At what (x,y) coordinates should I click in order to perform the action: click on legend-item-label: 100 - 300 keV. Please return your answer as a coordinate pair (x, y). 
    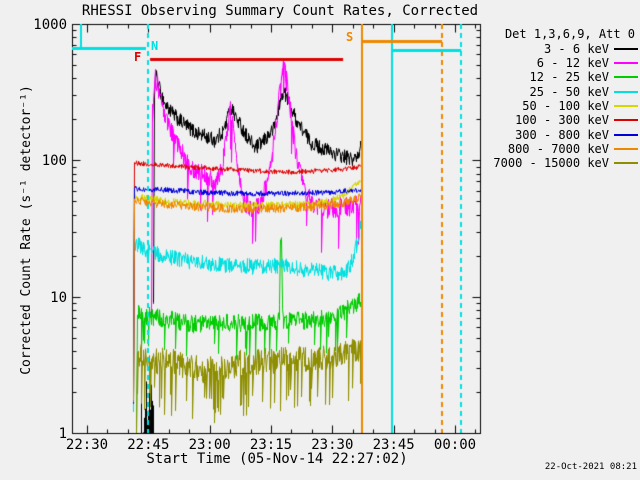
    Looking at the image, I should click on (562, 120).